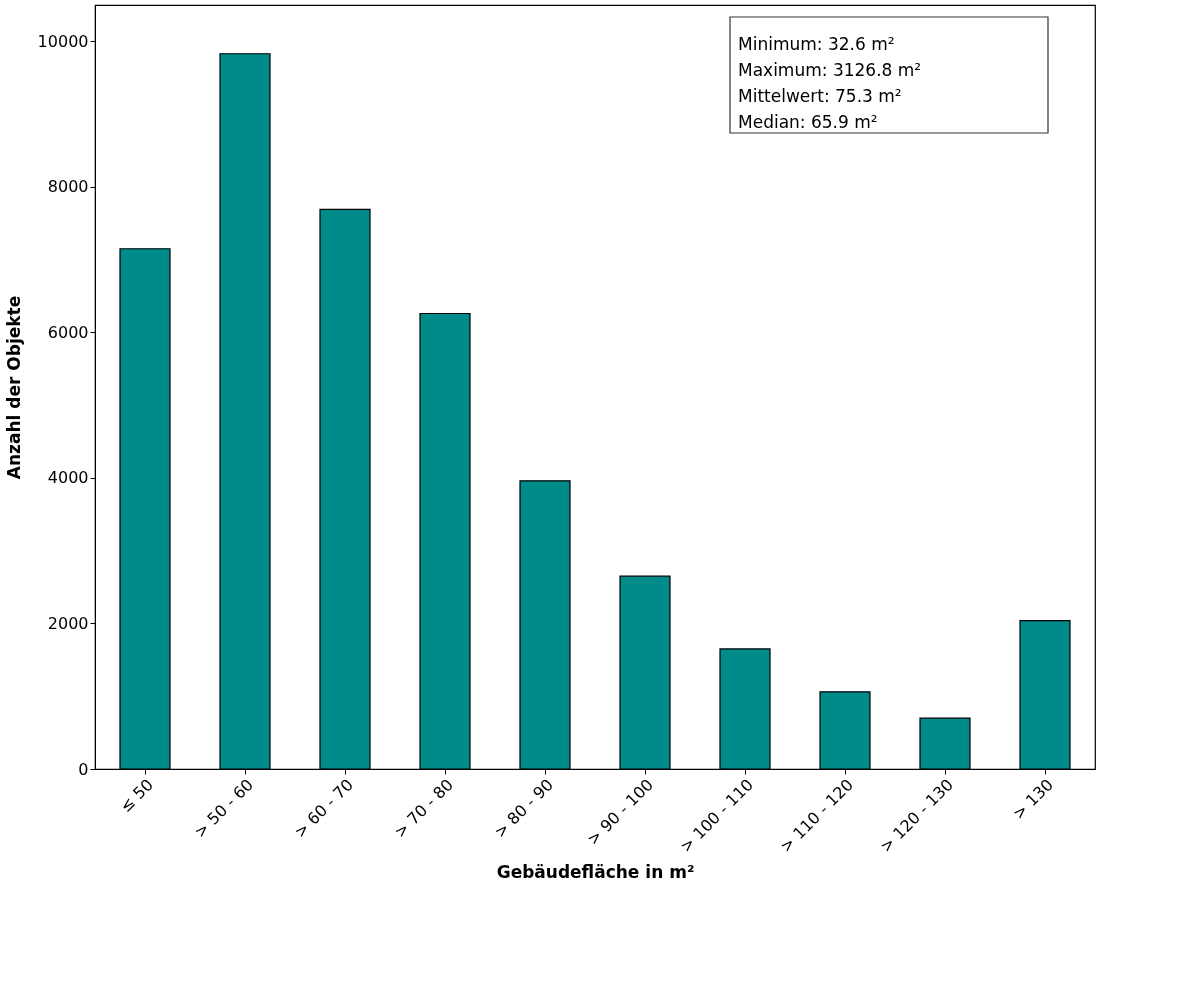 Image resolution: width=1200 pixels, height=991 pixels. What do you see at coordinates (1033, 799) in the screenshot?
I see `x-tick-label: > 130` at bounding box center [1033, 799].